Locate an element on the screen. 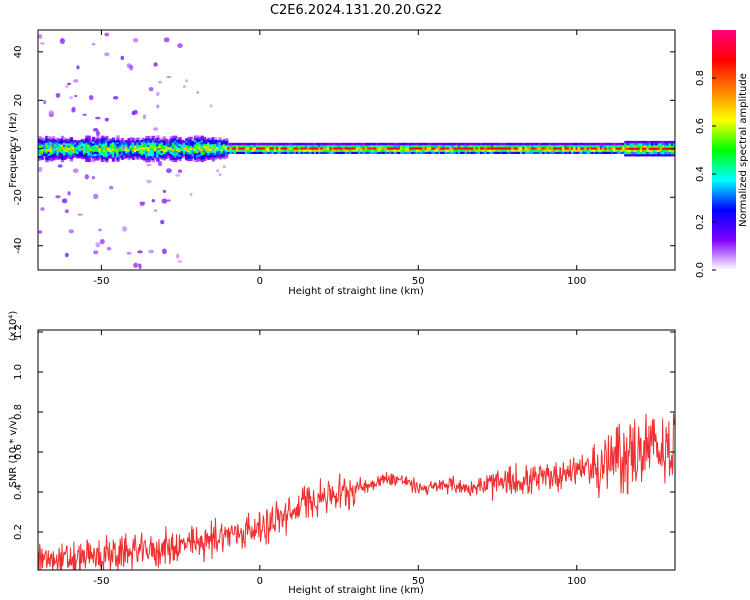 This screenshot has height=600, width=750. colorbar-bar is located at coordinates (724, 150).